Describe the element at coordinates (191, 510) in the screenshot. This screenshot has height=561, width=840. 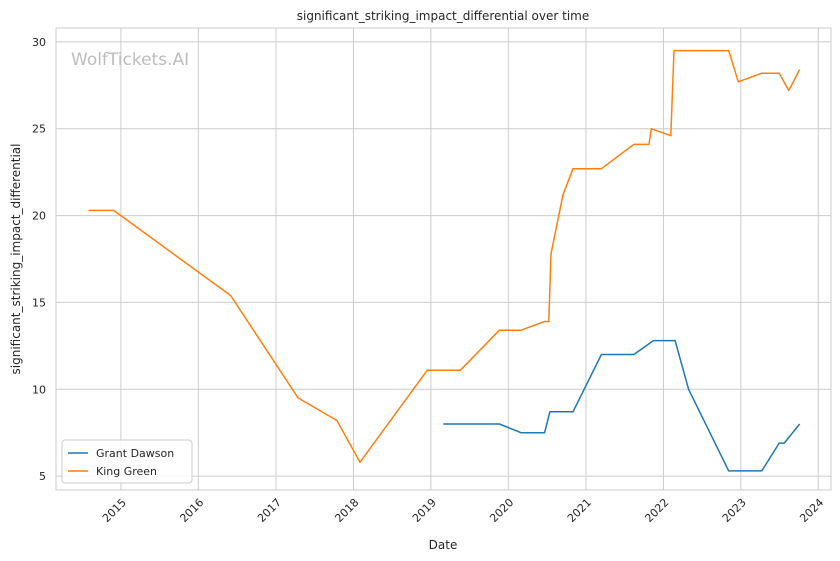
I see `x-tick-label: 2016` at that location.